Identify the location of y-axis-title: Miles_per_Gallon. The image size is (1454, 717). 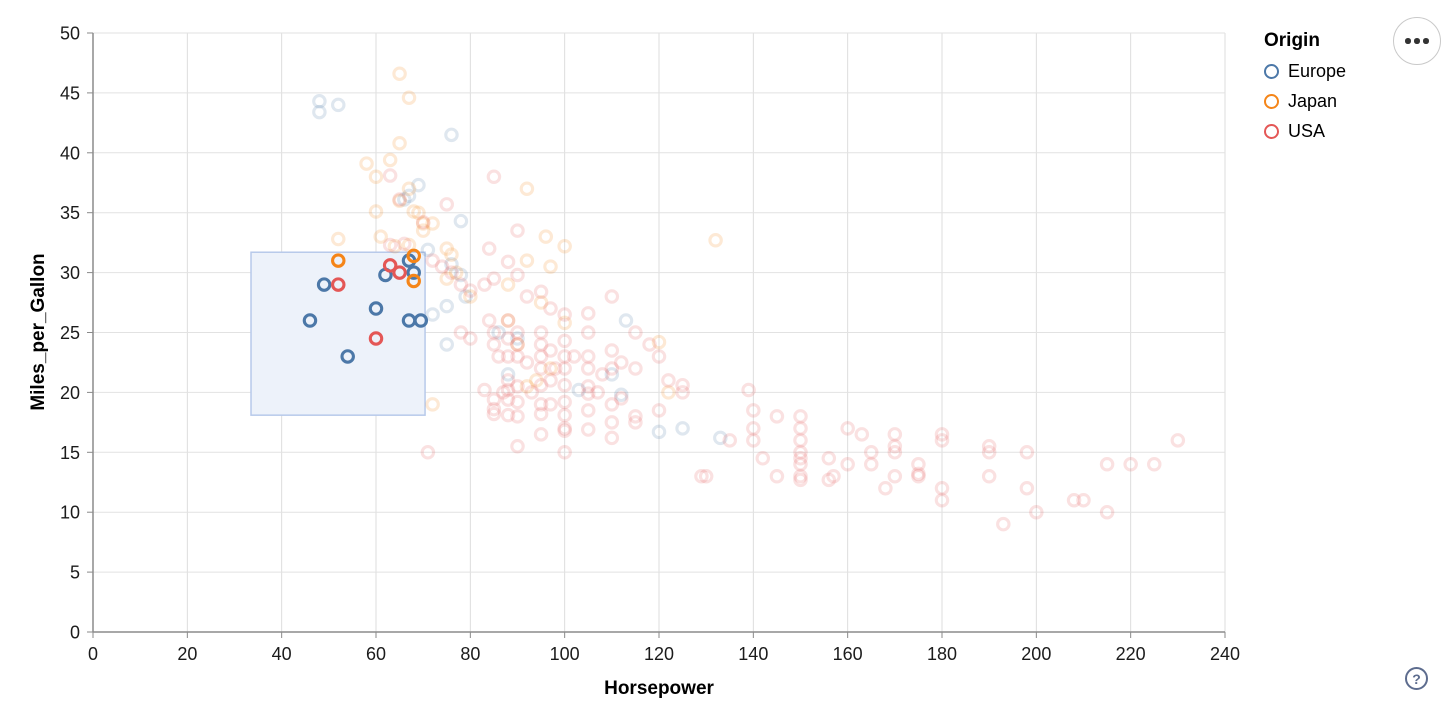
(38, 331).